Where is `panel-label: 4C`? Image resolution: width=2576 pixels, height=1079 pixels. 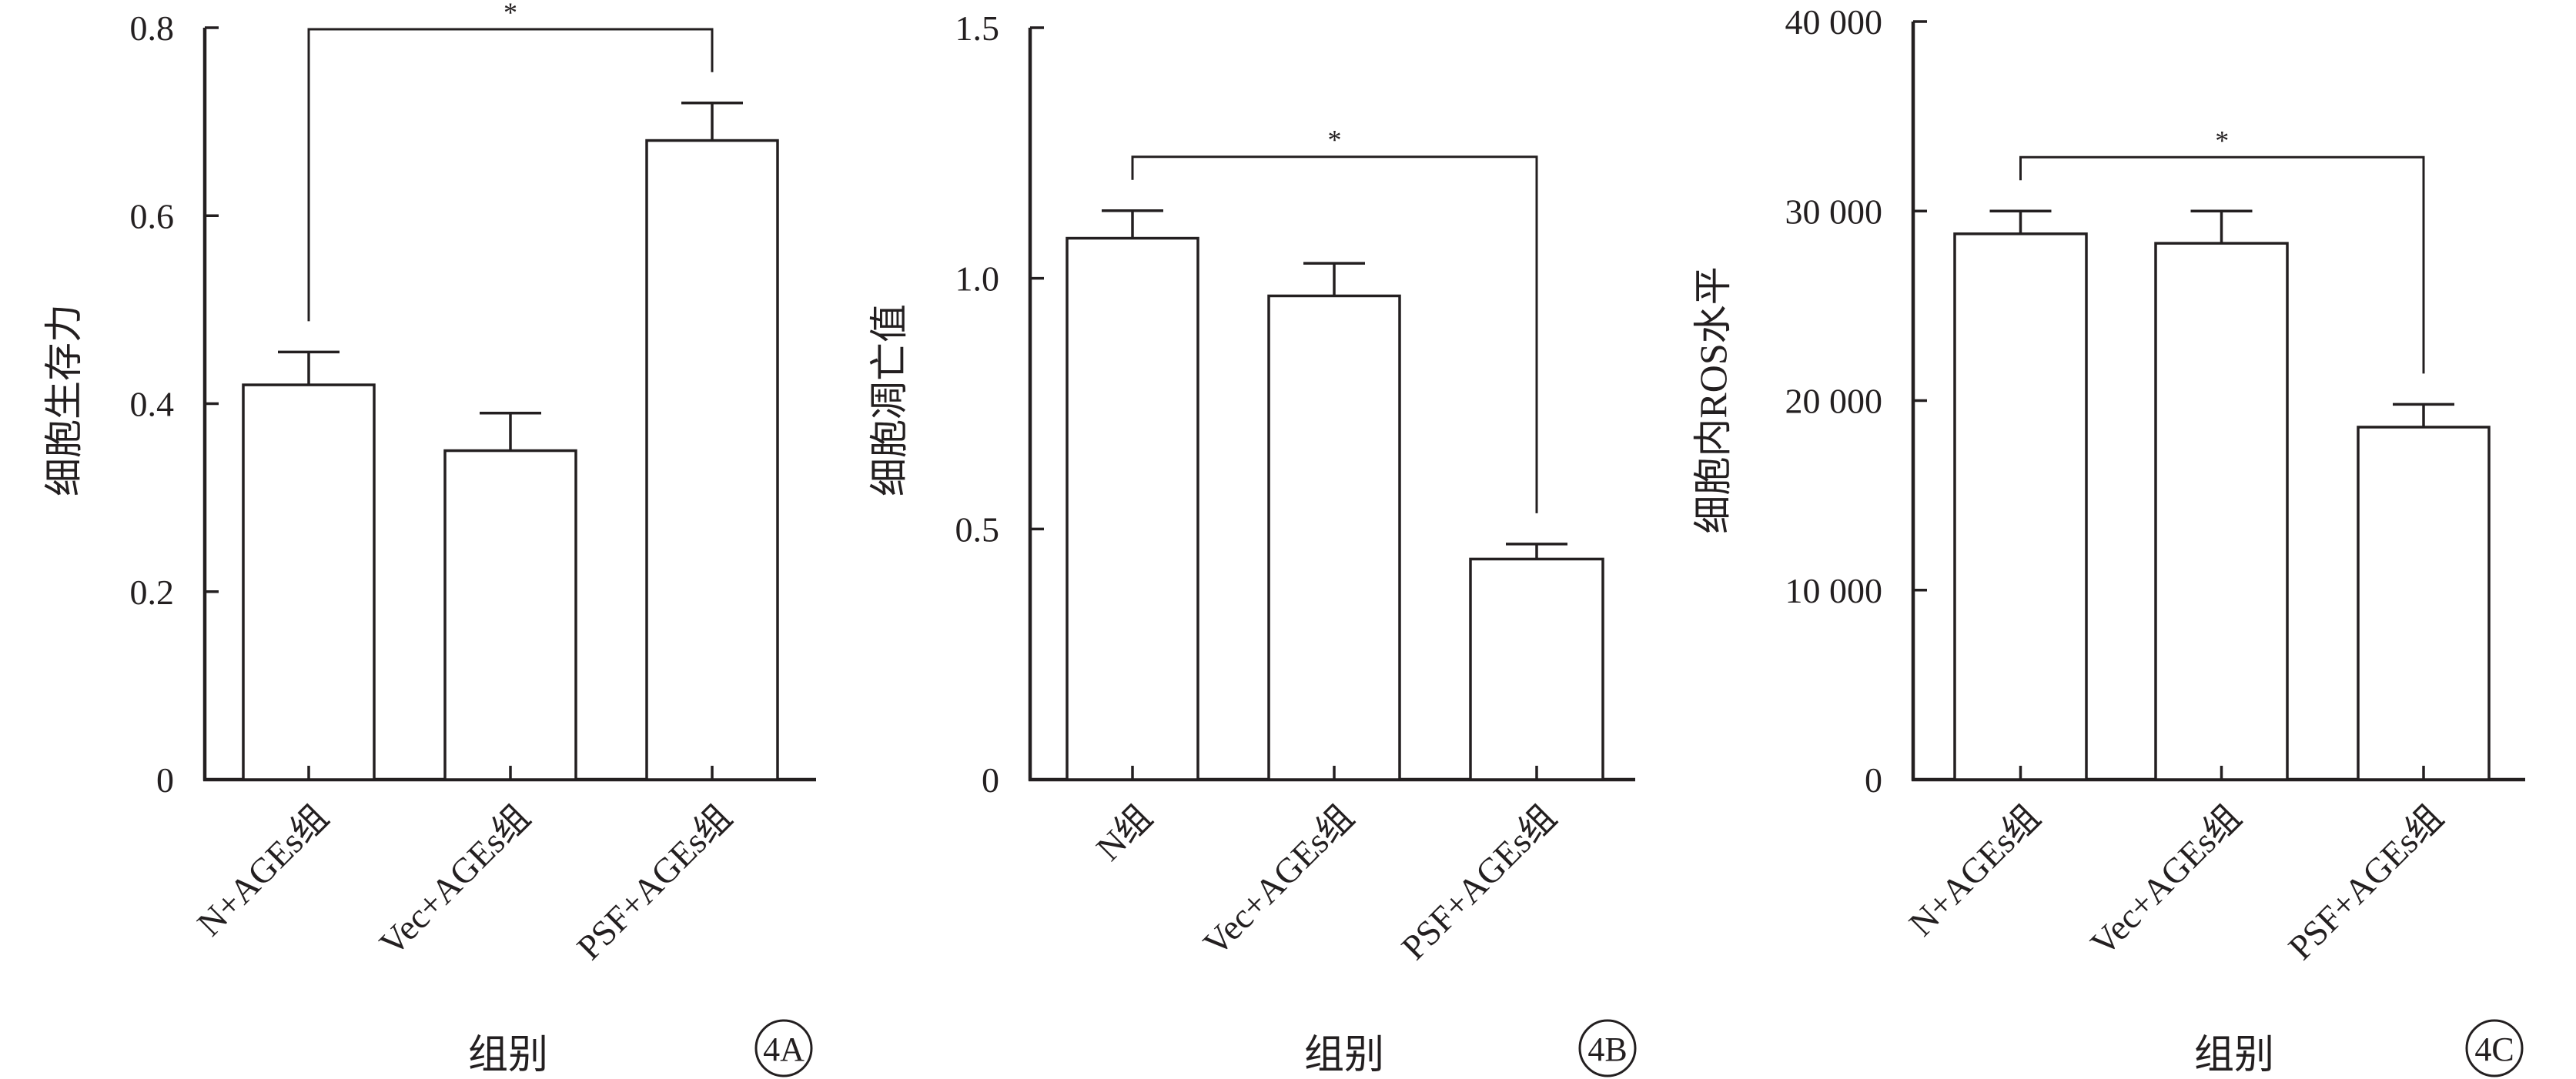 panel-label: 4C is located at coordinates (2494, 1049).